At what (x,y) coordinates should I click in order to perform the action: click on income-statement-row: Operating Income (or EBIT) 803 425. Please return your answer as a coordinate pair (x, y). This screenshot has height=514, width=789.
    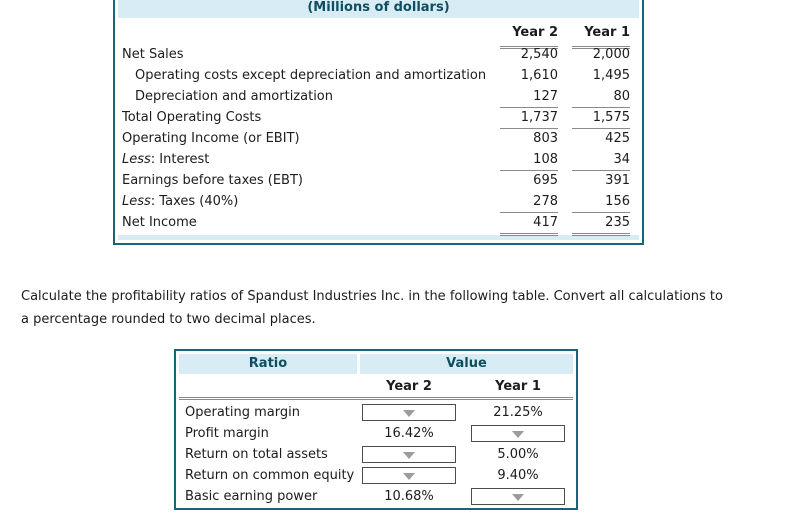
    Looking at the image, I should click on (376, 138).